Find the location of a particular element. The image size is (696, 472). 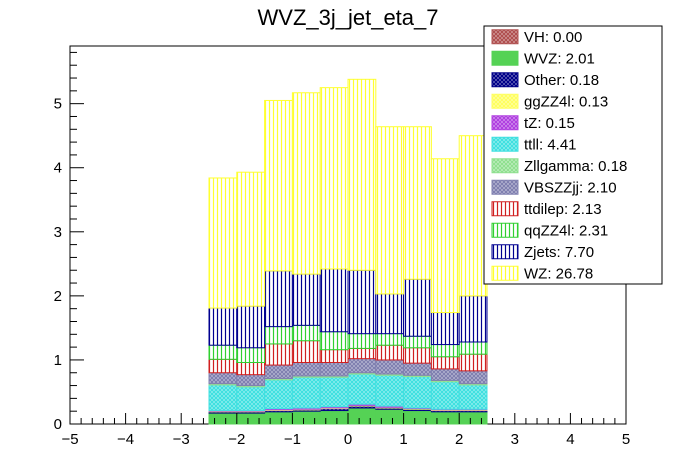

y-tick-label: 2 is located at coordinates (58, 296).